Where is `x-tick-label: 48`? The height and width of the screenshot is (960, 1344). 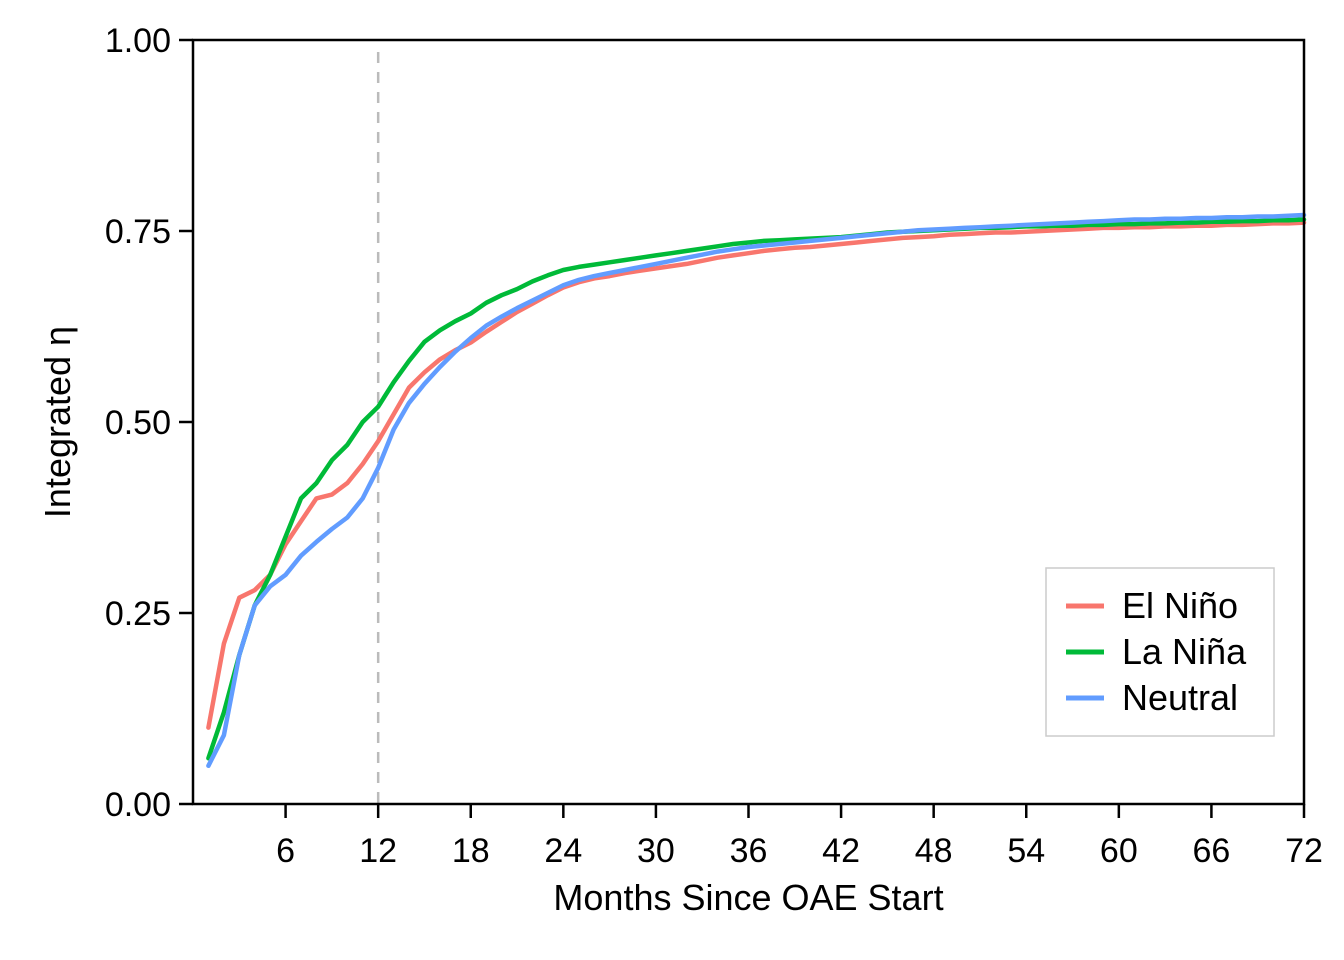 x-tick-label: 48 is located at coordinates (934, 851).